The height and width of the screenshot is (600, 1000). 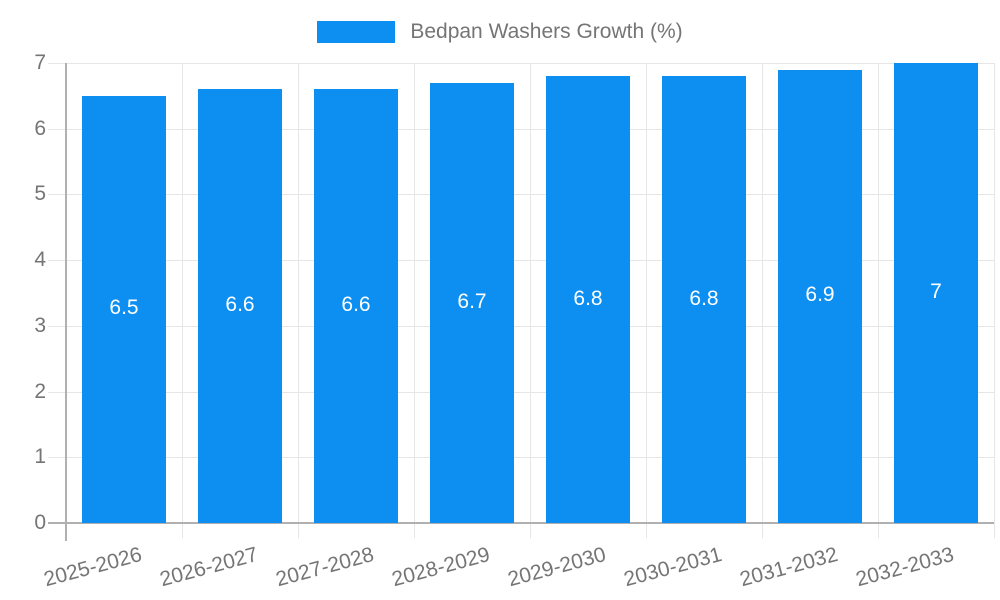 What do you see at coordinates (66, 302) in the screenshot?
I see `y-axis-line` at bounding box center [66, 302].